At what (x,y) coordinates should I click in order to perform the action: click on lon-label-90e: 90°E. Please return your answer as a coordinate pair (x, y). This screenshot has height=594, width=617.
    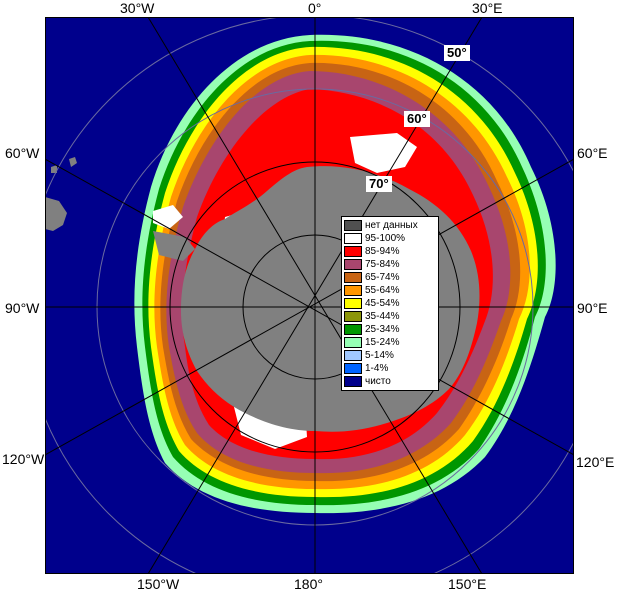
    Looking at the image, I should click on (592, 308).